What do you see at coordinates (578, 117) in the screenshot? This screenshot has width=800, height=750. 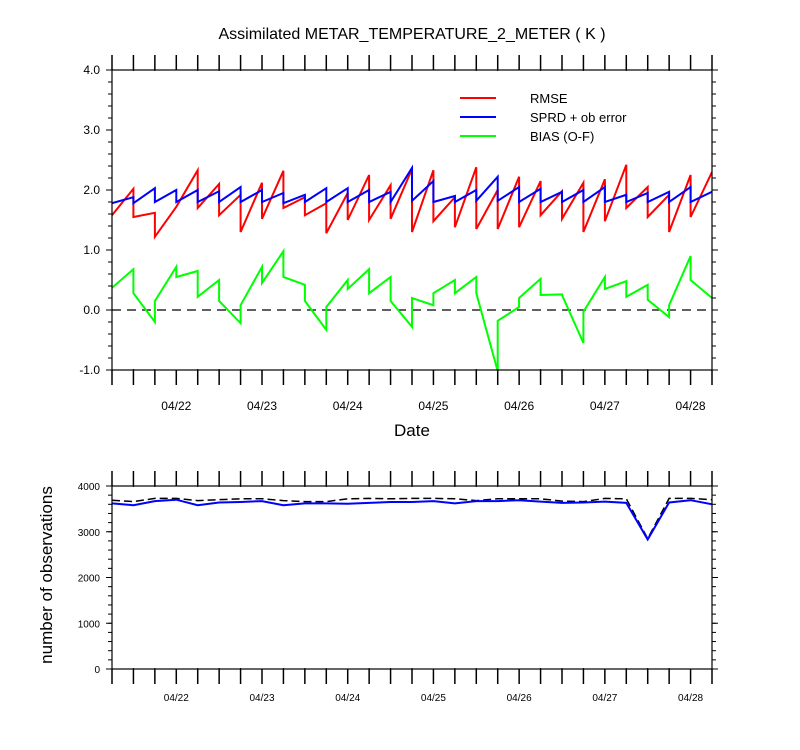 I see `legend-label: SPRD + ob error` at bounding box center [578, 117].